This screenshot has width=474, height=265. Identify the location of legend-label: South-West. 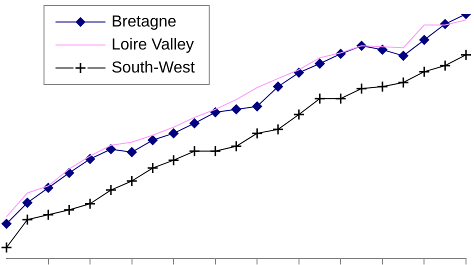
(154, 67).